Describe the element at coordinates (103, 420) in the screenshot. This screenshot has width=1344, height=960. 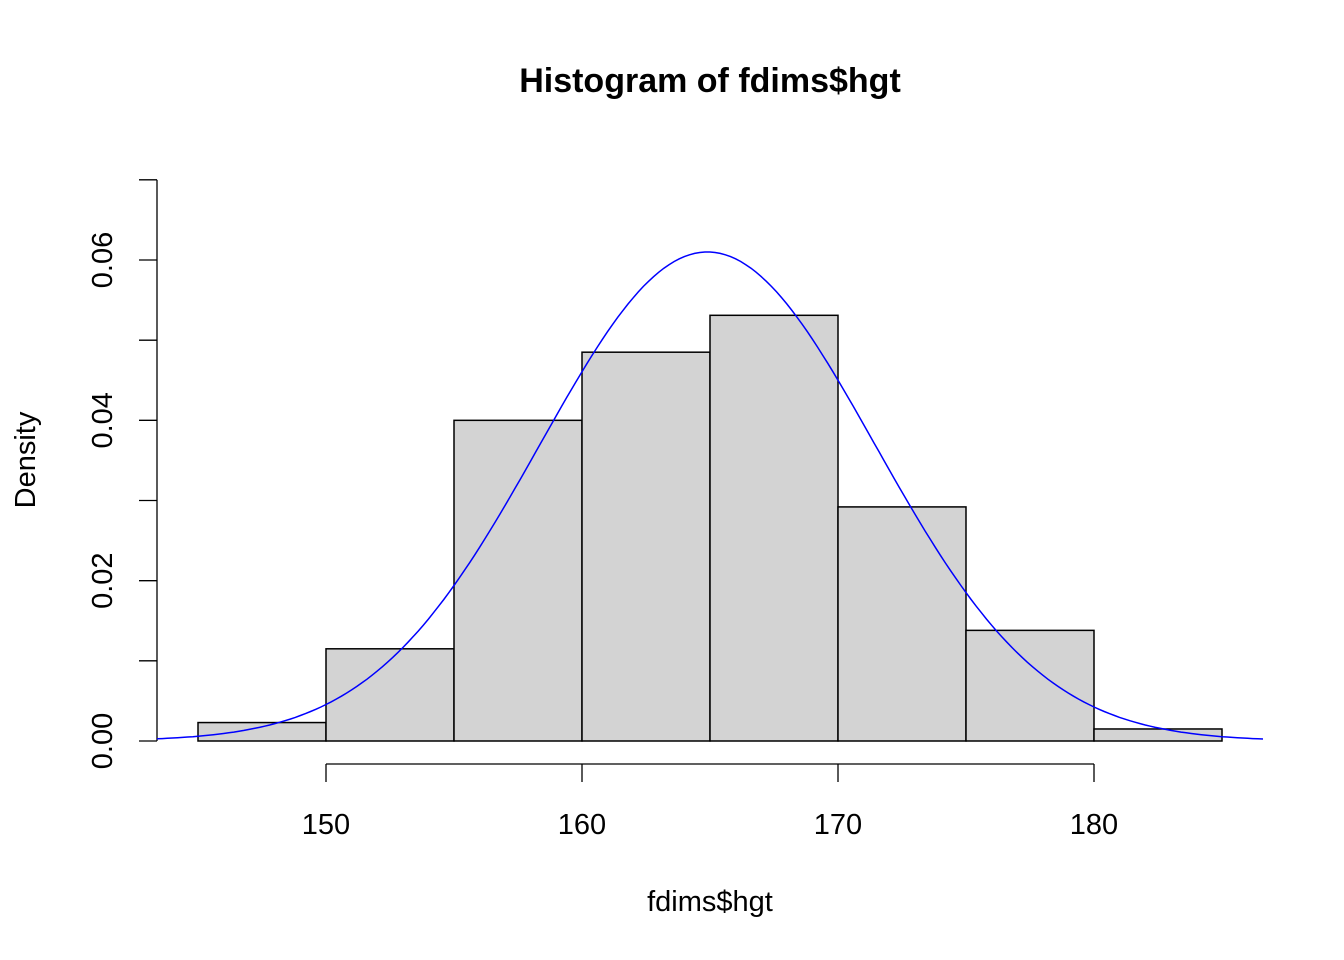
I see `y-tick-label: 0.04` at that location.